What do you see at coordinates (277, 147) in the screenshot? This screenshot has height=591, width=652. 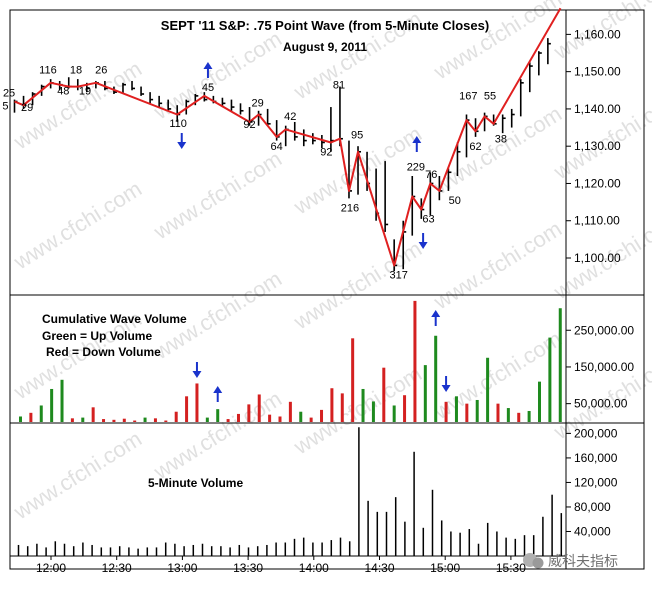 I see `wave-volume-label: 64` at bounding box center [277, 147].